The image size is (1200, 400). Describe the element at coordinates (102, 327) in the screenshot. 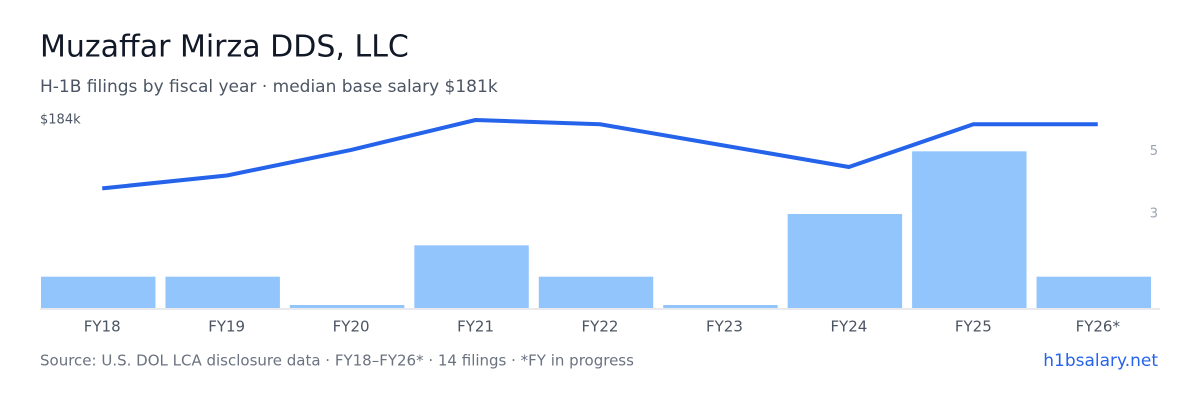

I see `x-tick-label: FY18` at that location.